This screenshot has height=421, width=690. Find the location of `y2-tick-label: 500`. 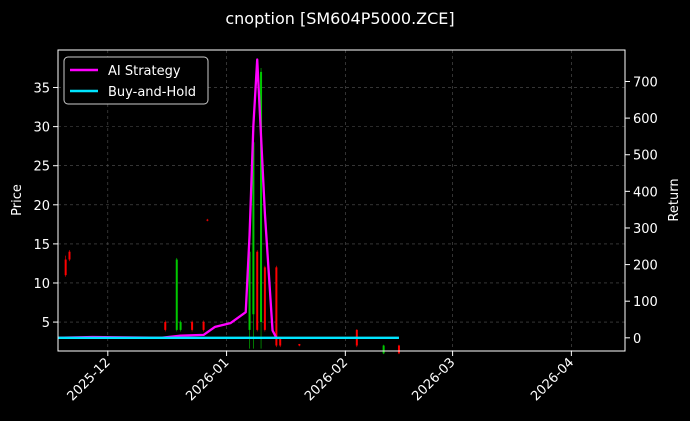

y2-tick-label: 500 is located at coordinates (645, 156).